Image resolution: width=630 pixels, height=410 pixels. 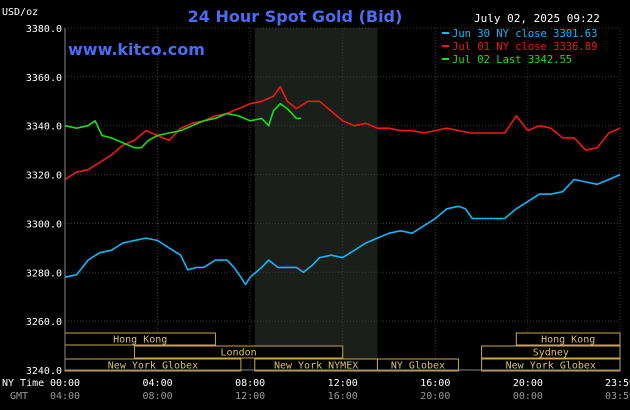 I want to click on legend-label: Jul 01 NY close 3336.89, so click(x=524, y=47).